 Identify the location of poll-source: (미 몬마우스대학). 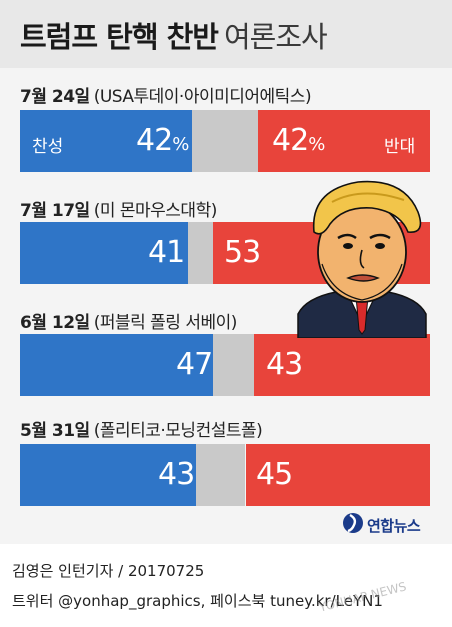
(155, 211).